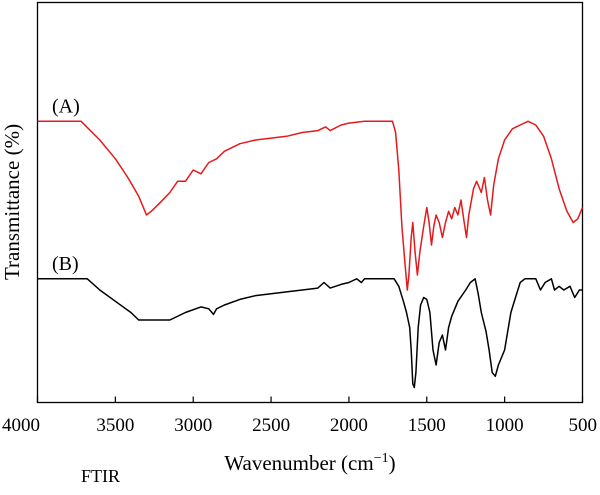 This screenshot has height=495, width=600. Describe the element at coordinates (66, 106) in the screenshot. I see `series-label-a: (A)` at that location.